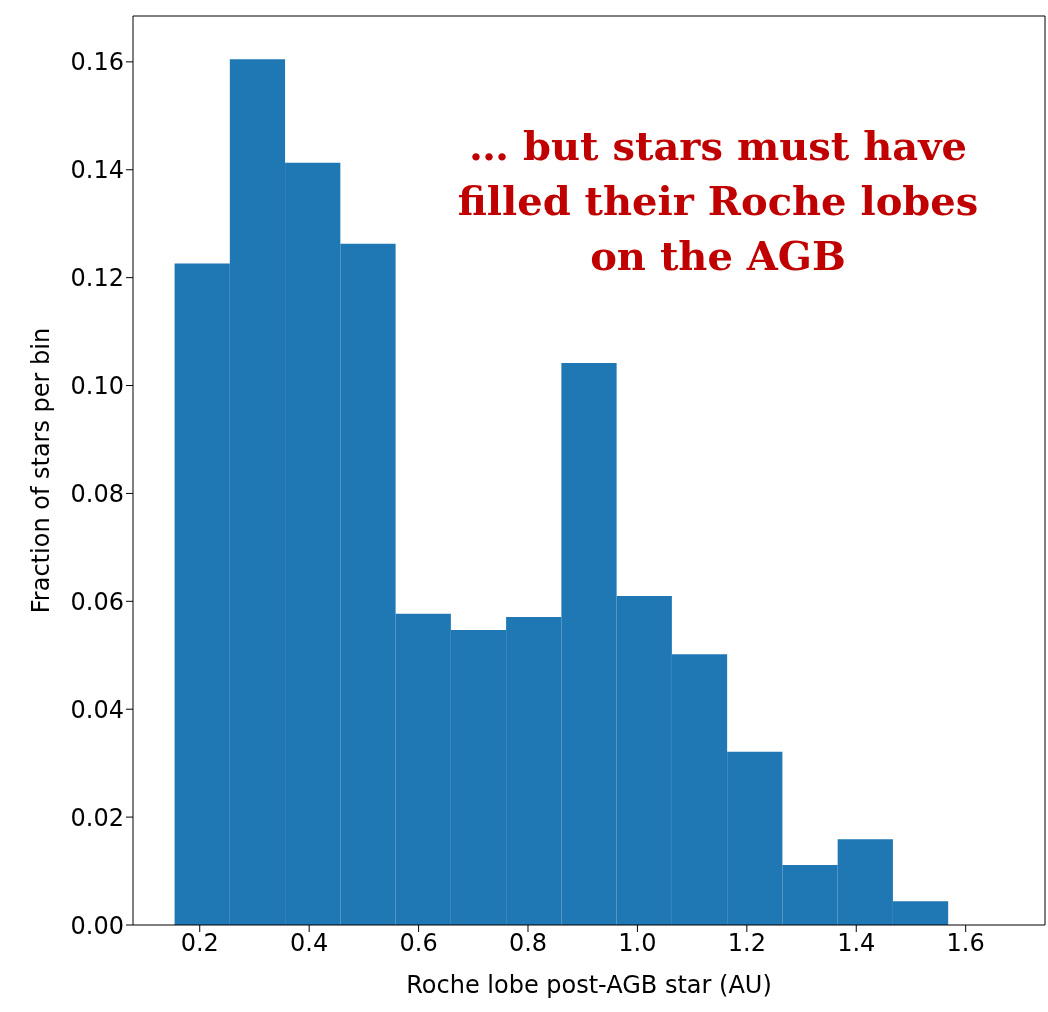  Describe the element at coordinates (309, 943) in the screenshot. I see `x-tick-label: 0.4` at that location.